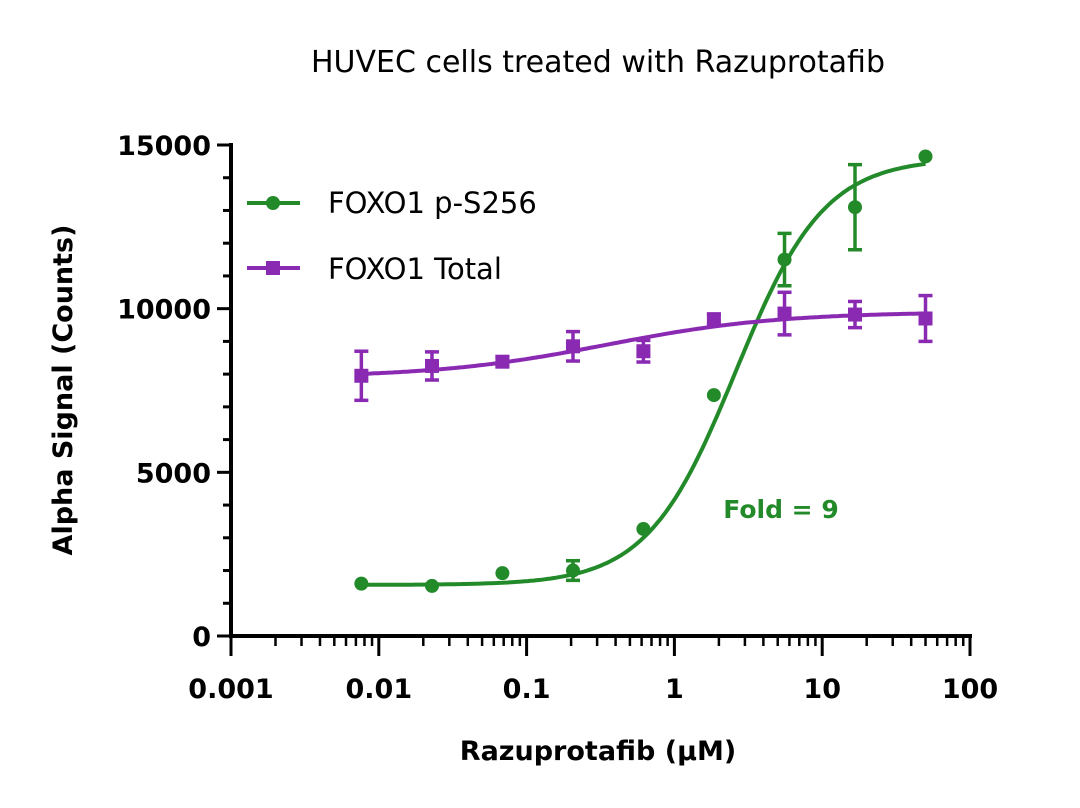 The height and width of the screenshot is (808, 1080). What do you see at coordinates (378, 689) in the screenshot?
I see `x-tick-label: 0.01` at bounding box center [378, 689].